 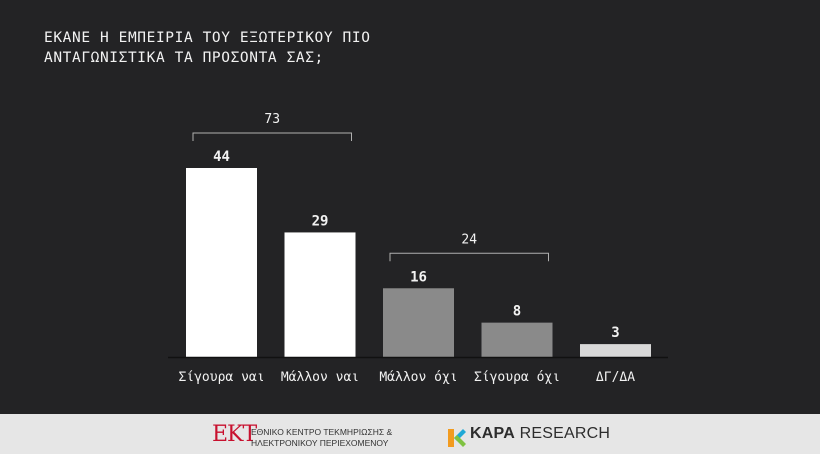 I want to click on data-label-2: 29, so click(x=320, y=221).